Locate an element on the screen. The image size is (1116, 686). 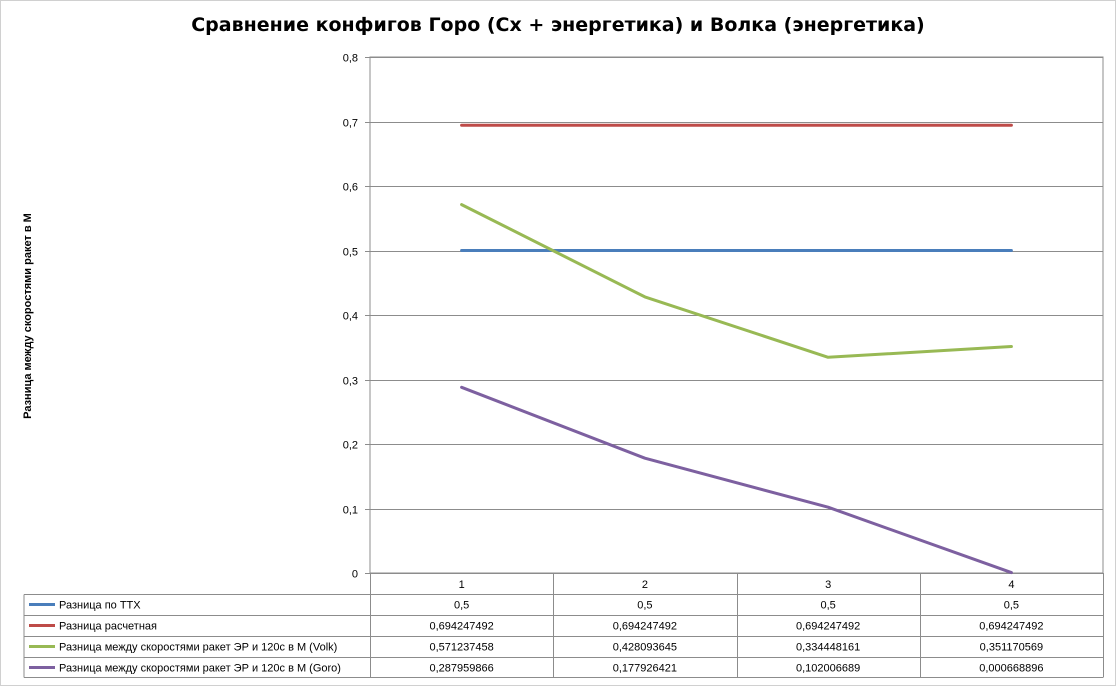
x-tick-label: 3 is located at coordinates (828, 585).